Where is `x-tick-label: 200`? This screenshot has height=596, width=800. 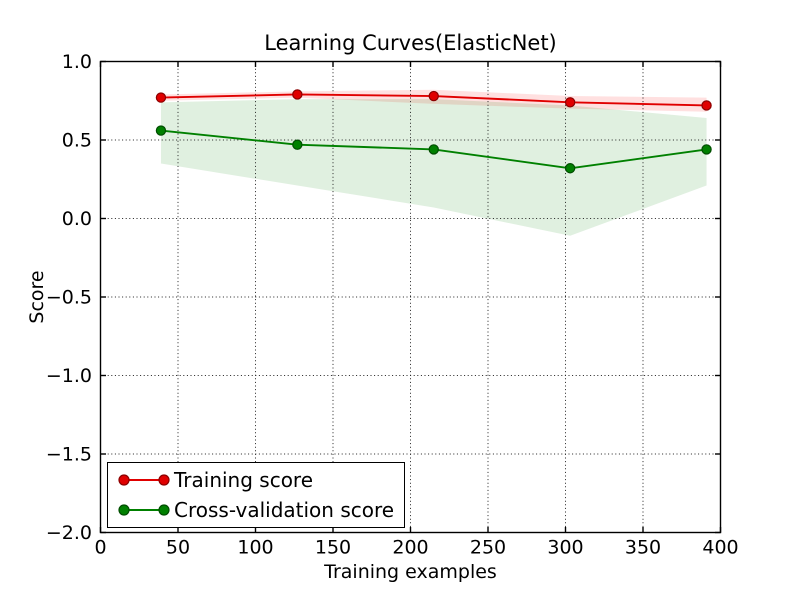
x-tick-label: 200 is located at coordinates (410, 548).